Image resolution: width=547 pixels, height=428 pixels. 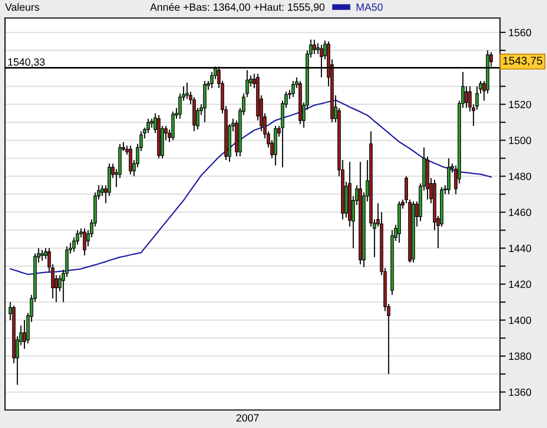 I want to click on text: 1543,75, so click(x=522, y=61).